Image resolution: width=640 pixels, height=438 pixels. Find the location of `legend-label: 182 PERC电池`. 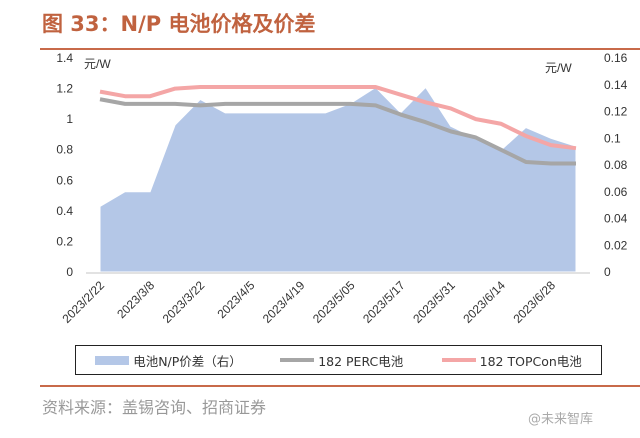

legend-label: 182 PERC电池 is located at coordinates (361, 361).